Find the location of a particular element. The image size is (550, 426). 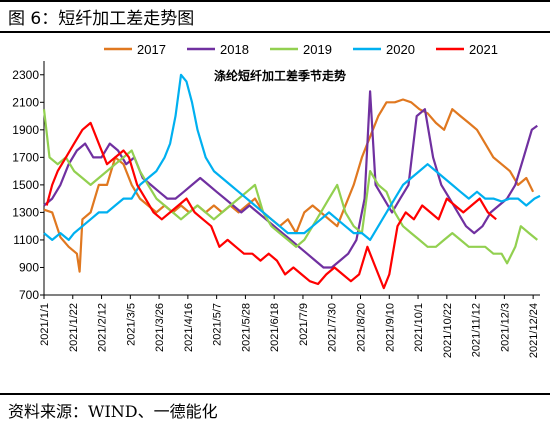

figure-caption: 图 6：短纤加工差走势图 is located at coordinates (101, 19).